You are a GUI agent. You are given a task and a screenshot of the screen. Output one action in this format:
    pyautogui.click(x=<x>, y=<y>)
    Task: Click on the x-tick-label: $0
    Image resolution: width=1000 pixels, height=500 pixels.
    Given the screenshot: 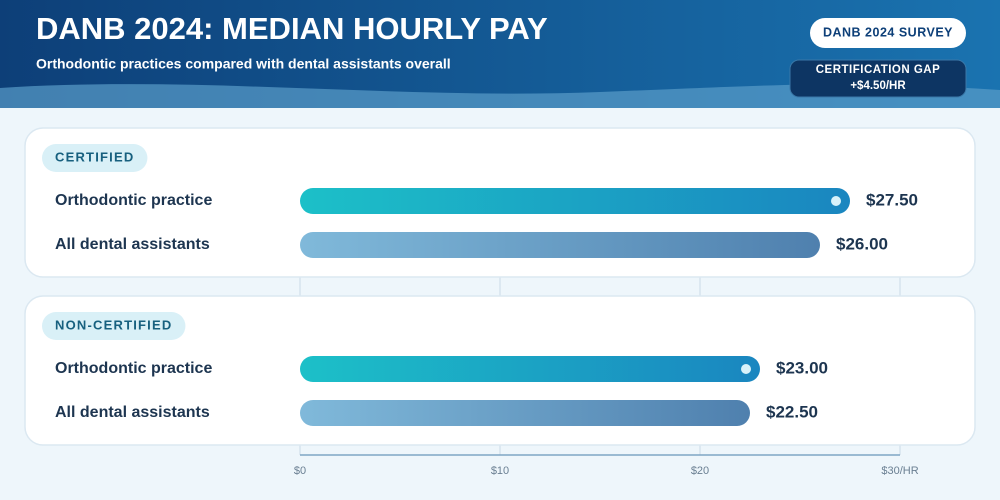 What is the action you would take?
    pyautogui.click(x=300, y=471)
    